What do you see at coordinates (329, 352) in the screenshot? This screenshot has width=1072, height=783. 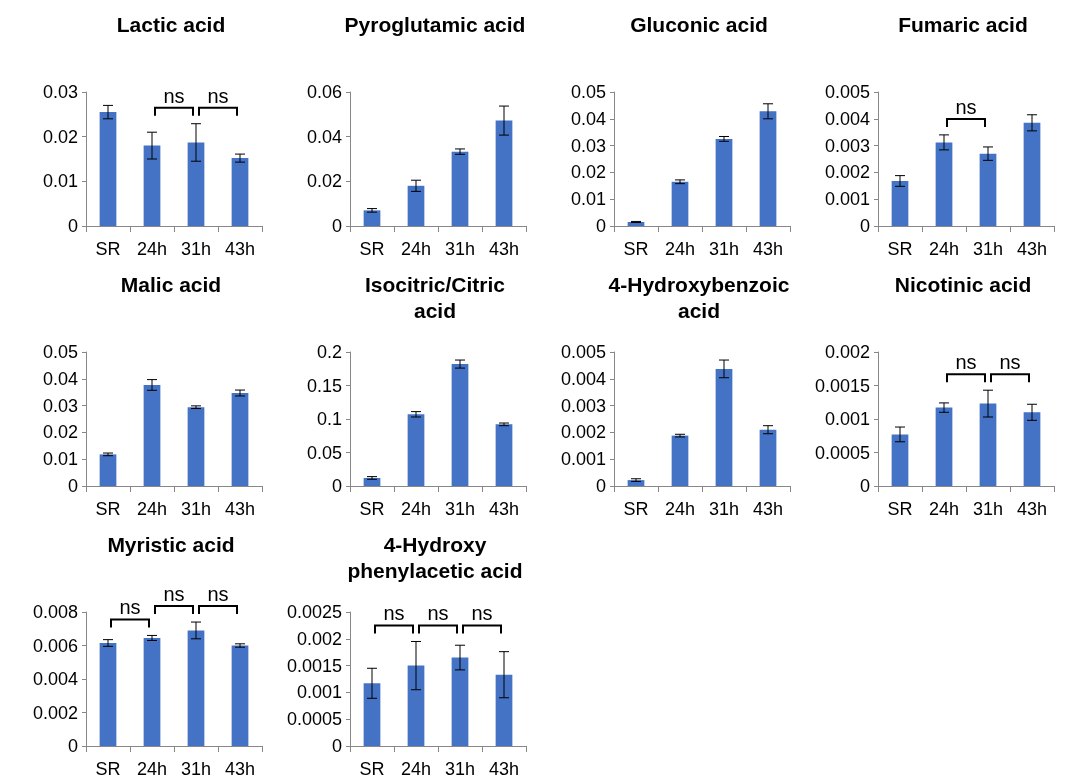 I see `y-tick-label: 0.2` at bounding box center [329, 352].